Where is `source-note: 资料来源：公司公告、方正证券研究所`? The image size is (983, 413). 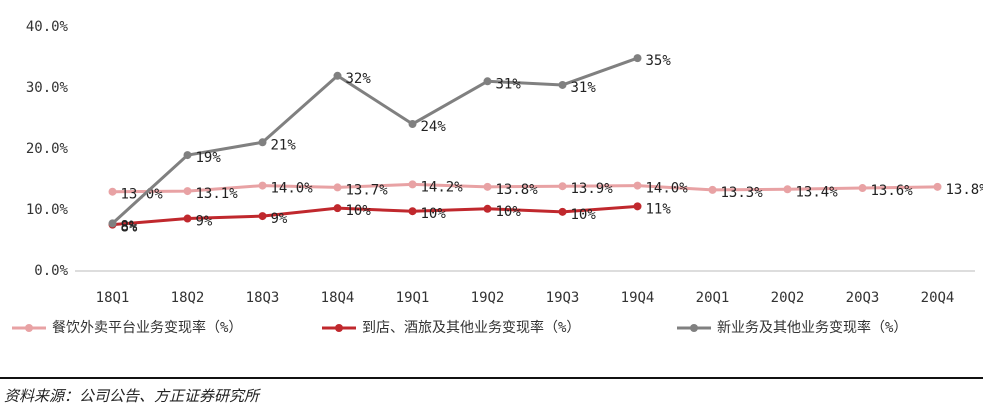
source-note: 资料来源：公司公告、方正证券研究所 is located at coordinates (132, 396).